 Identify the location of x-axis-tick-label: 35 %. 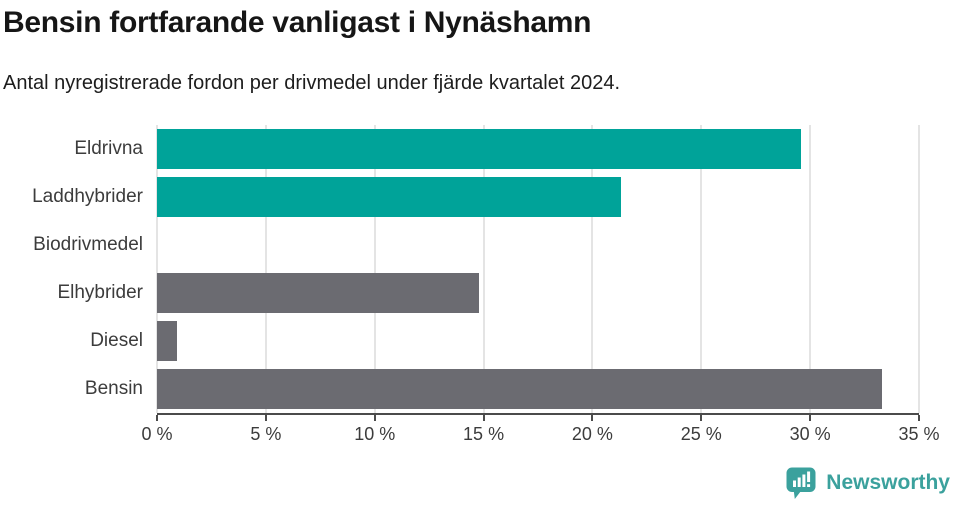
(919, 434).